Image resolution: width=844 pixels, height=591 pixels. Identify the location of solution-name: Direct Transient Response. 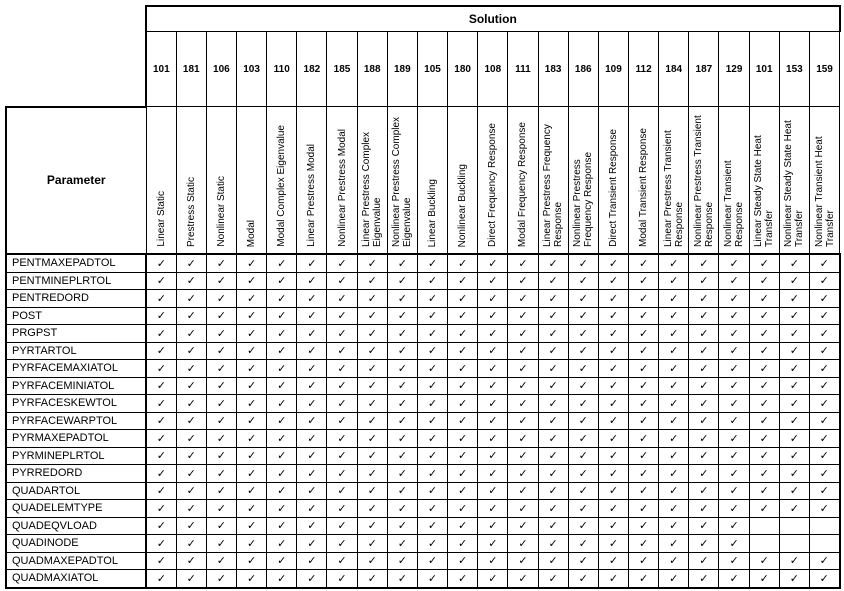
(613, 188).